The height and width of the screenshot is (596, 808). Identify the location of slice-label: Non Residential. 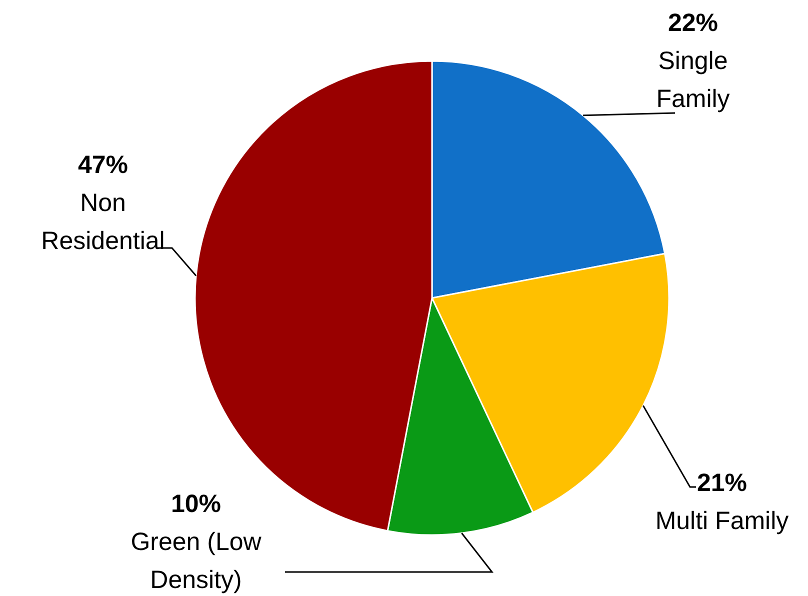
(103, 222).